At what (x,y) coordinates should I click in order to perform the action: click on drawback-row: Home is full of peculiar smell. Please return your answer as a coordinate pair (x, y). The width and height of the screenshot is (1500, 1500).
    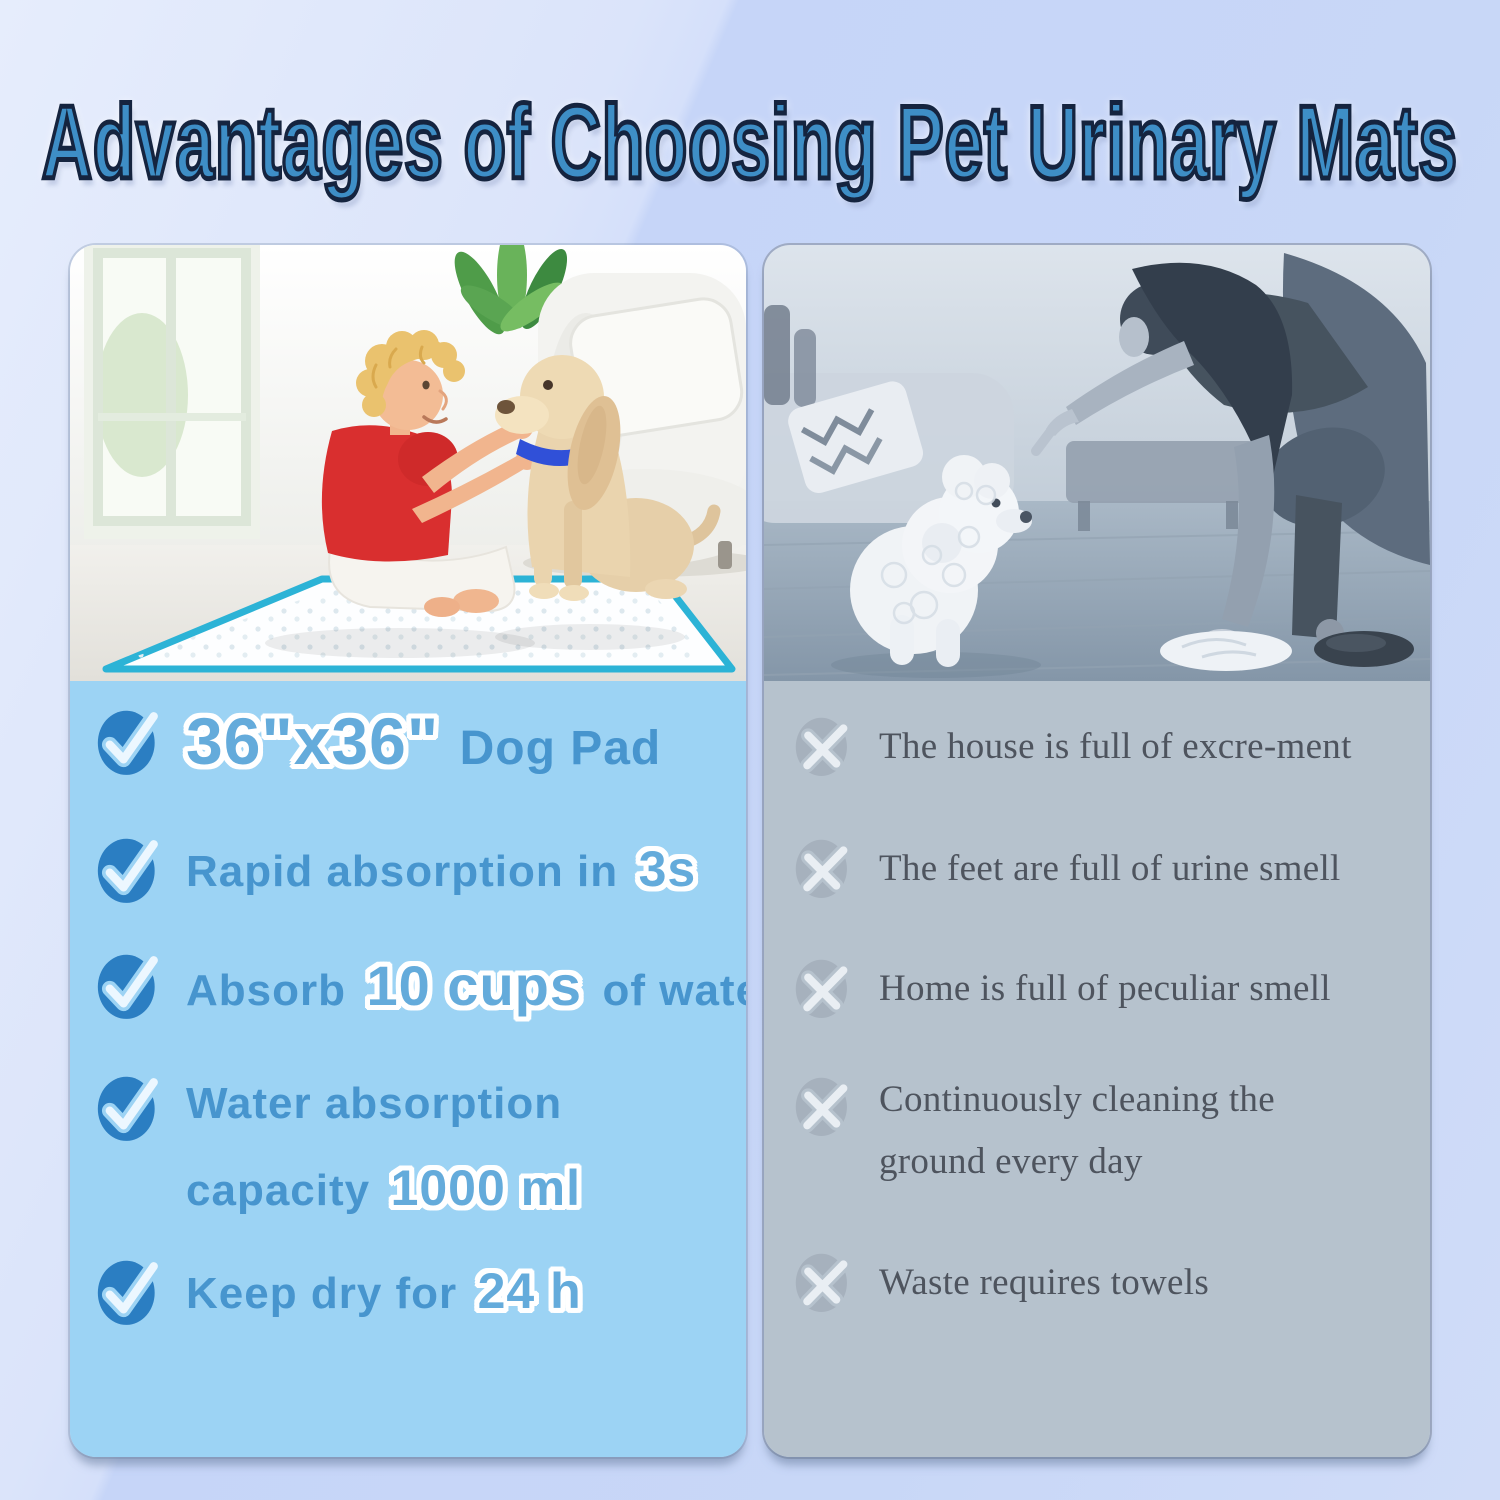
    Looking at the image, I should click on (1047, 988).